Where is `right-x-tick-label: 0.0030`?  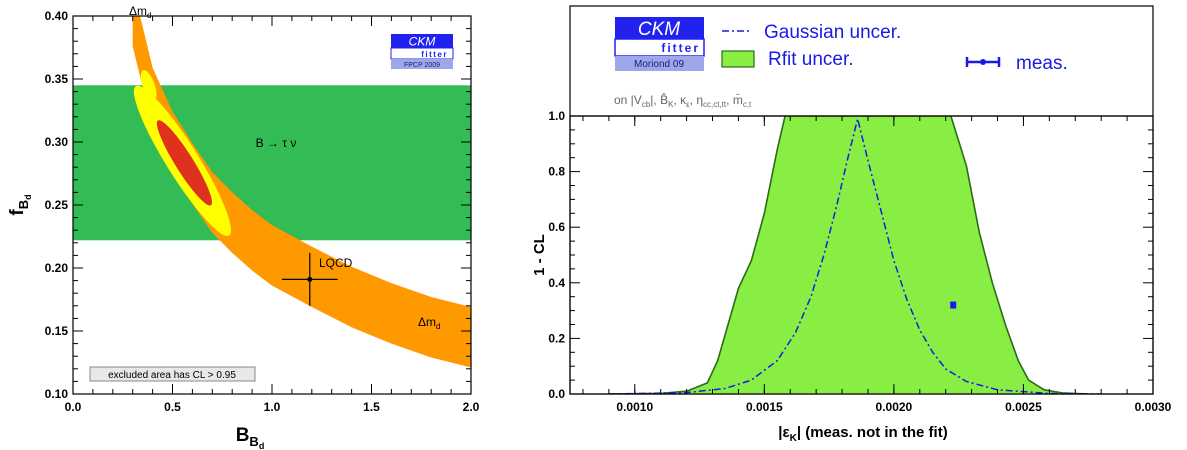
right-x-tick-label: 0.0030 is located at coordinates (1153, 407).